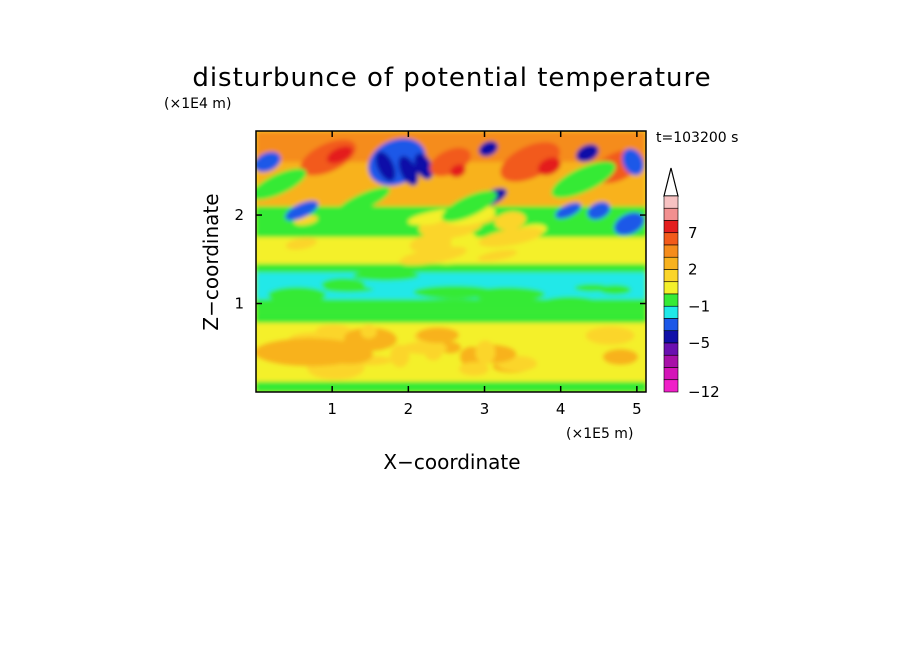 This screenshot has height=654, width=904. What do you see at coordinates (599, 434) in the screenshot?
I see `x-scale-label: (×1E5 m)` at bounding box center [599, 434].